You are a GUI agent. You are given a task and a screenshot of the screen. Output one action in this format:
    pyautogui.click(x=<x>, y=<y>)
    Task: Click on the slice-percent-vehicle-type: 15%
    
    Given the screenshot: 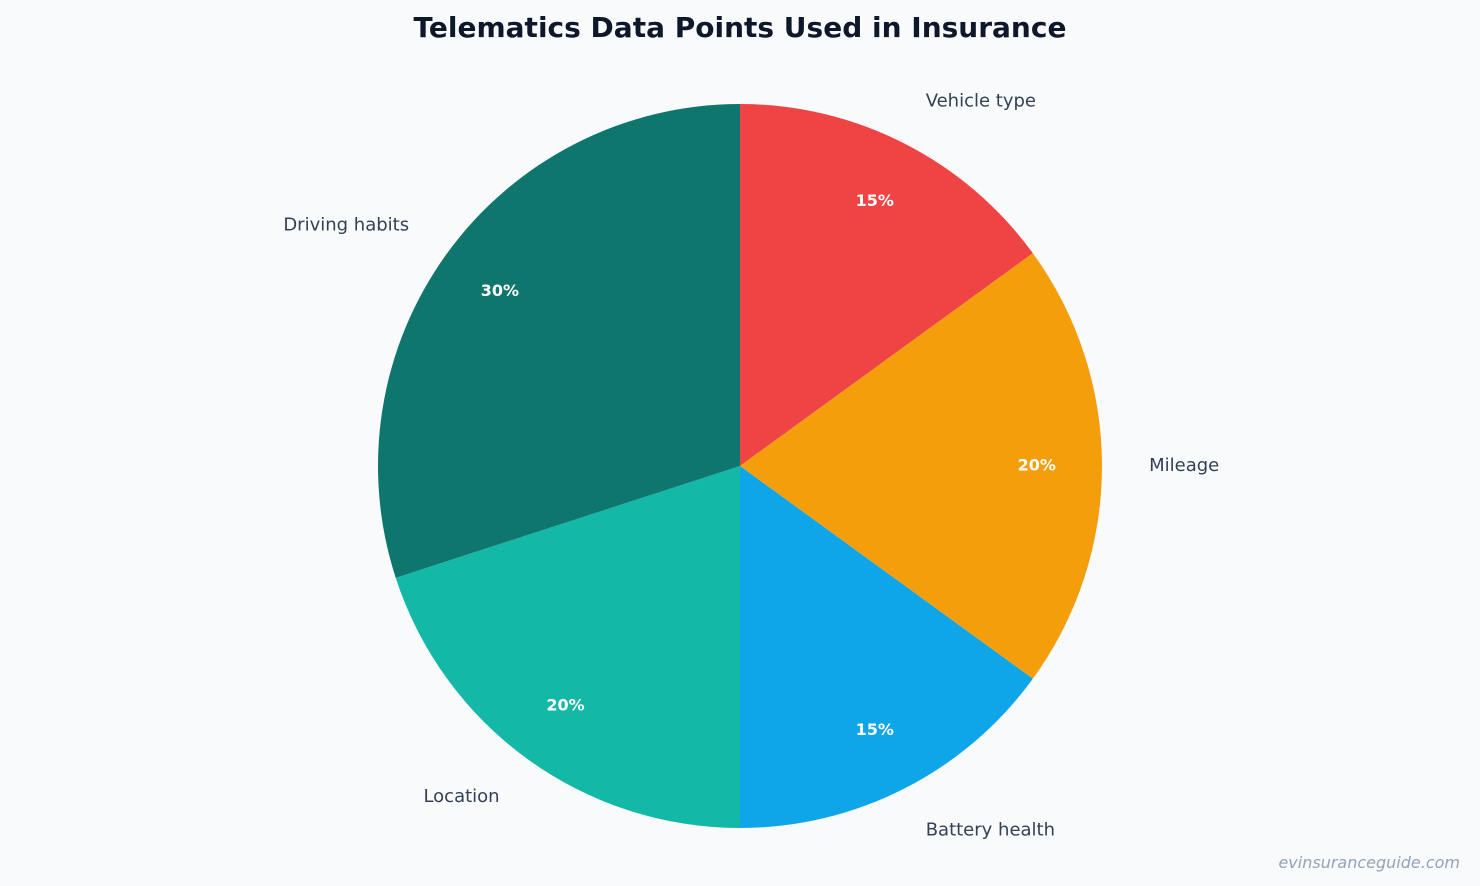 What is the action you would take?
    pyautogui.click(x=875, y=200)
    